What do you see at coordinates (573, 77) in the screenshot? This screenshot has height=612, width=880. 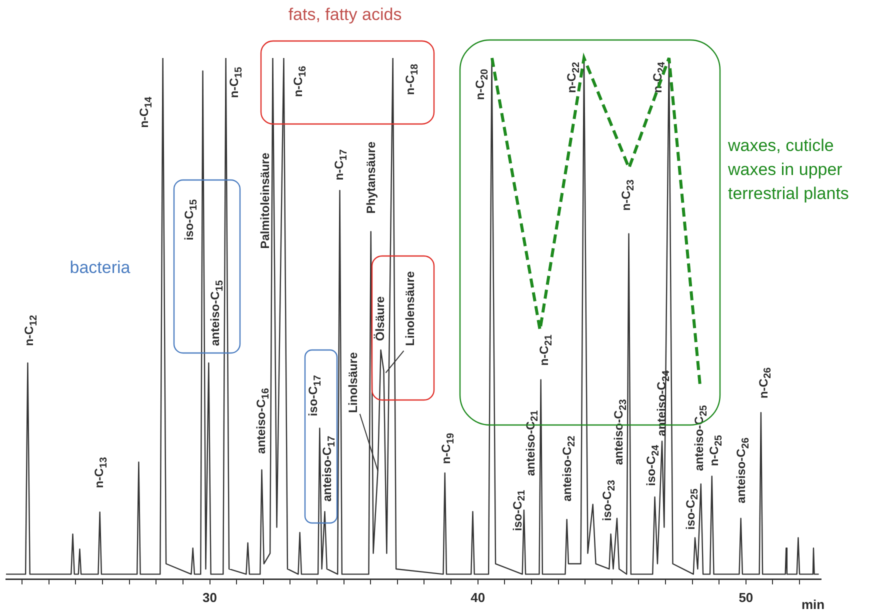 I see `annotation: n-C22` at bounding box center [573, 77].